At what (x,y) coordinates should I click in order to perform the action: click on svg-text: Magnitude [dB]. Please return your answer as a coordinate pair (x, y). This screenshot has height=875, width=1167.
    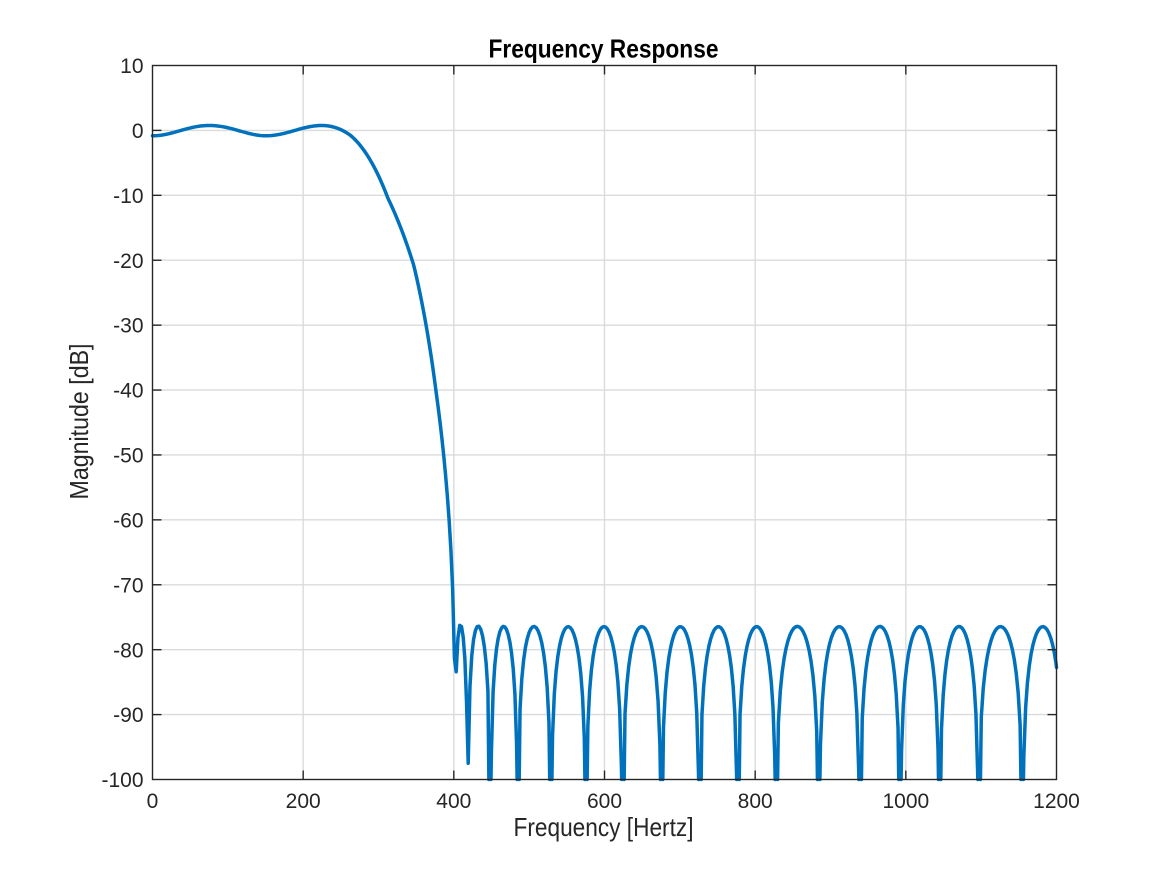
    Looking at the image, I should click on (79, 422).